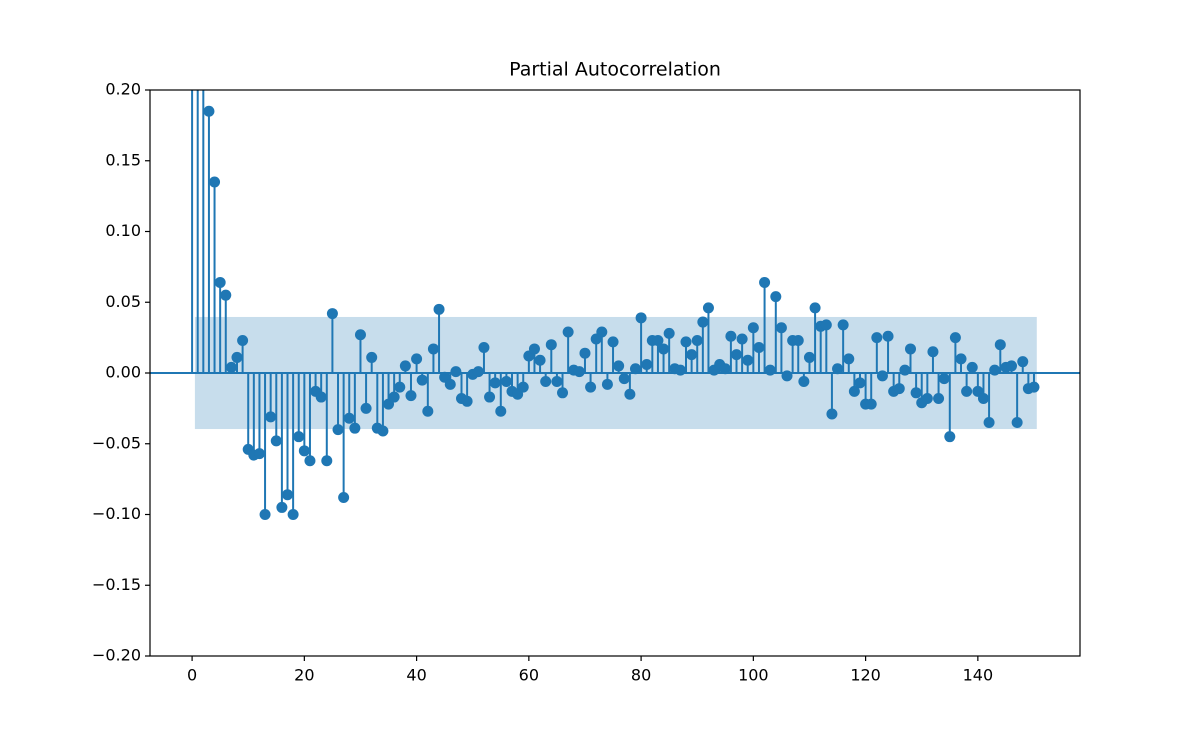  I want to click on chart-title: Partial Autocorrelation, so click(615, 70).